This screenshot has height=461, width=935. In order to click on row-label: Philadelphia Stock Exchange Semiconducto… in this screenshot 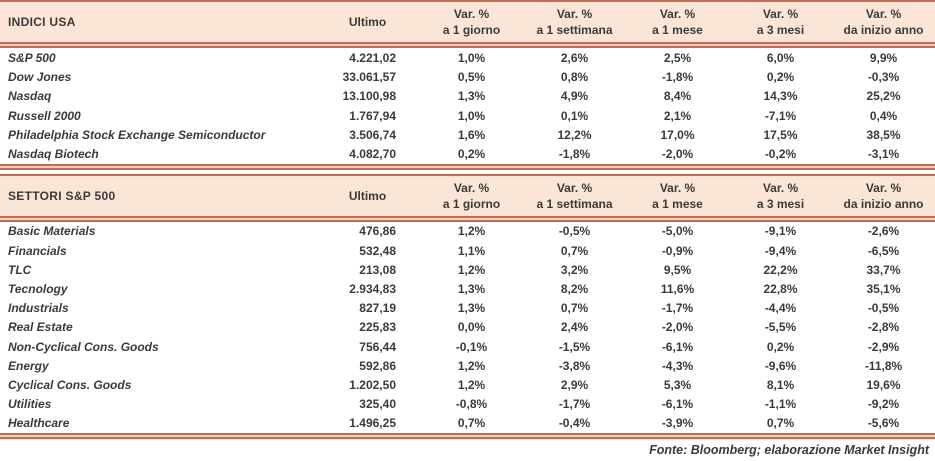, I will do `click(137, 134)`.